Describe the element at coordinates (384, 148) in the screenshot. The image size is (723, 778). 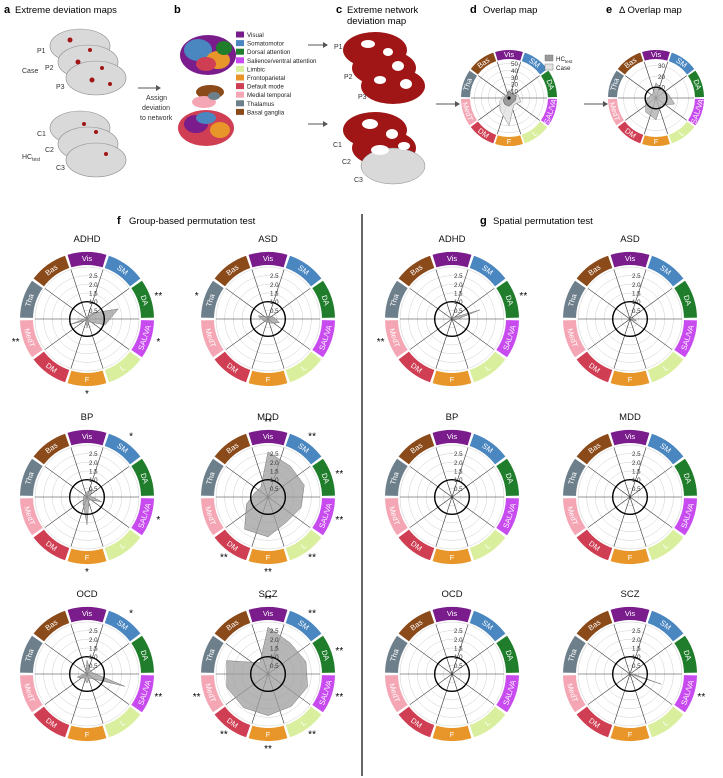
I see `hc-network-brains` at that location.